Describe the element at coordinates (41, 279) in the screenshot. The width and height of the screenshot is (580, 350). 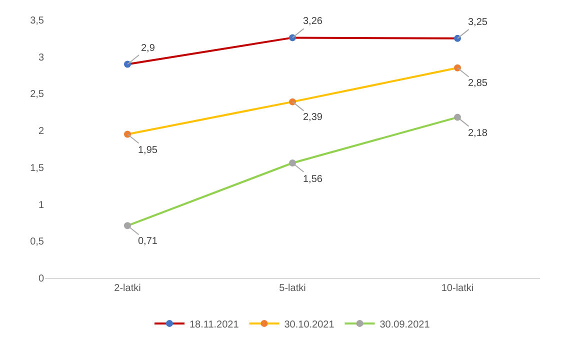
I see `y-tick-label: 0` at that location.